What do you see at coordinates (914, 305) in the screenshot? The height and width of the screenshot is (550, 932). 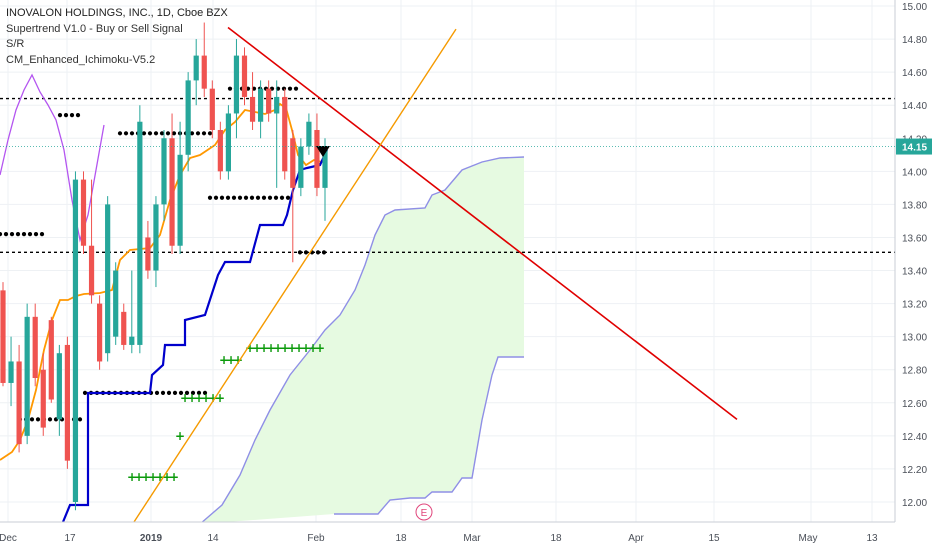 I see `price-tick-label: 13.20` at bounding box center [914, 305].